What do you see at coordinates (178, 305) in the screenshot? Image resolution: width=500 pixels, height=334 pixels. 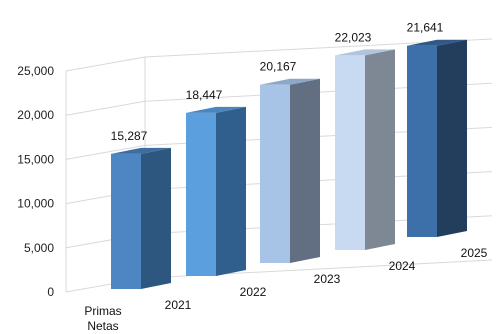 I see `x-category-label: 2021` at bounding box center [178, 305].